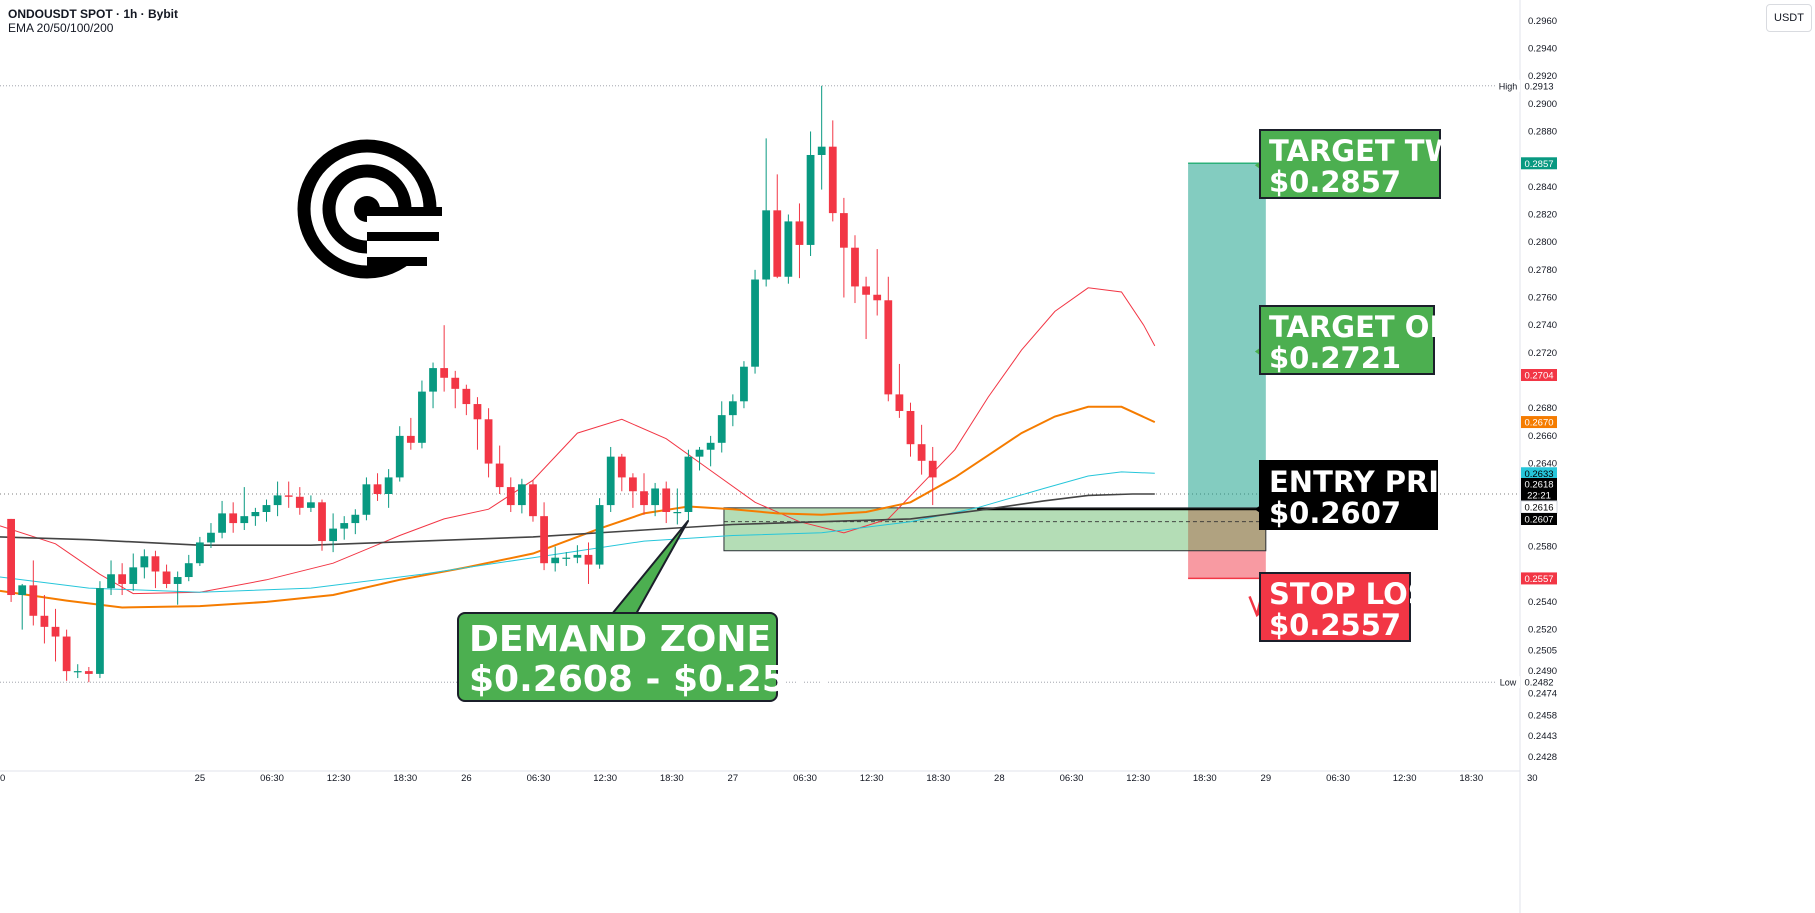 This screenshot has height=913, width=1815. What do you see at coordinates (466, 778) in the screenshot?
I see `time-tick: 26` at bounding box center [466, 778].